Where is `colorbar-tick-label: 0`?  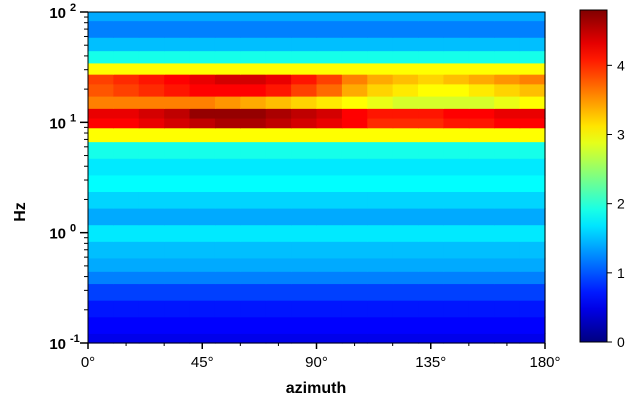 colorbar-tick-label: 0 is located at coordinates (621, 342).